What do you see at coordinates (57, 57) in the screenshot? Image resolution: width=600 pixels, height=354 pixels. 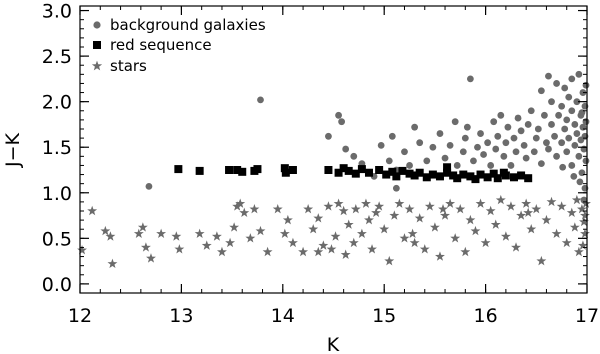 I see `y-tick-label-5: 2.5` at bounding box center [57, 57].